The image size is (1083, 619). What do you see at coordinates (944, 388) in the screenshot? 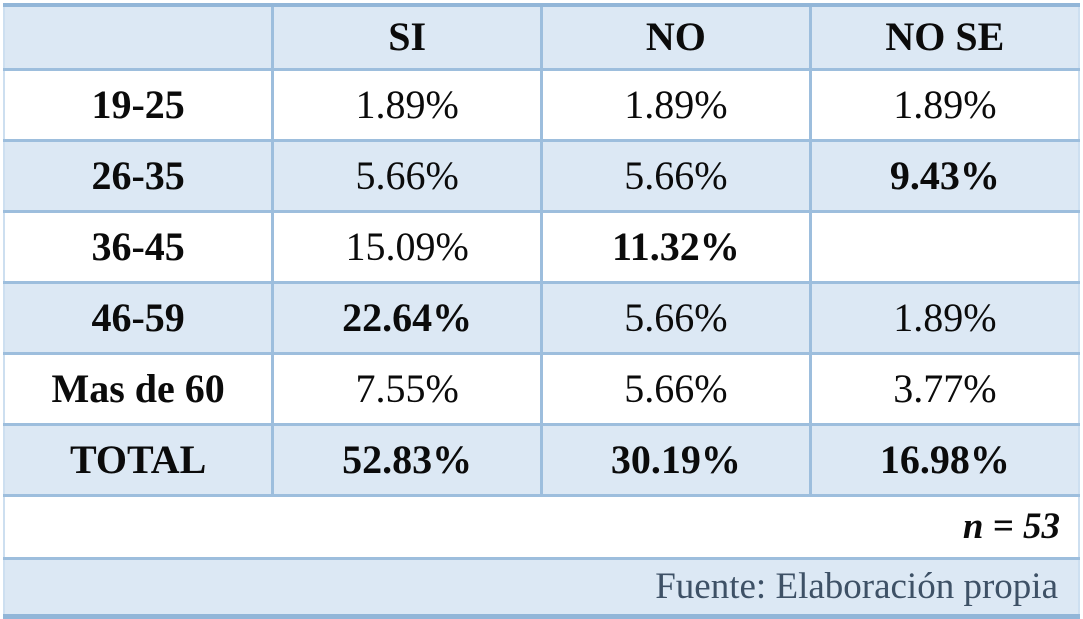
I see `table-cell: 3.77%` at bounding box center [944, 388].